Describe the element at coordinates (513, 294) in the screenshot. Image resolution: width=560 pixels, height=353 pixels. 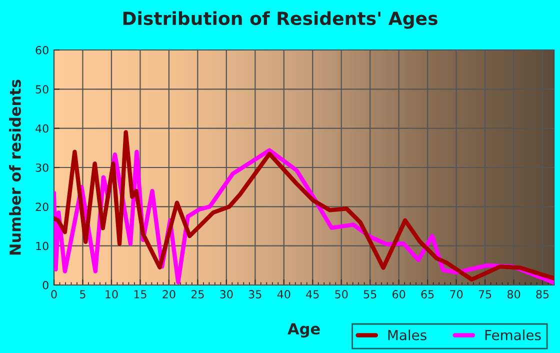
I see `x-tick-label: 80` at that location.